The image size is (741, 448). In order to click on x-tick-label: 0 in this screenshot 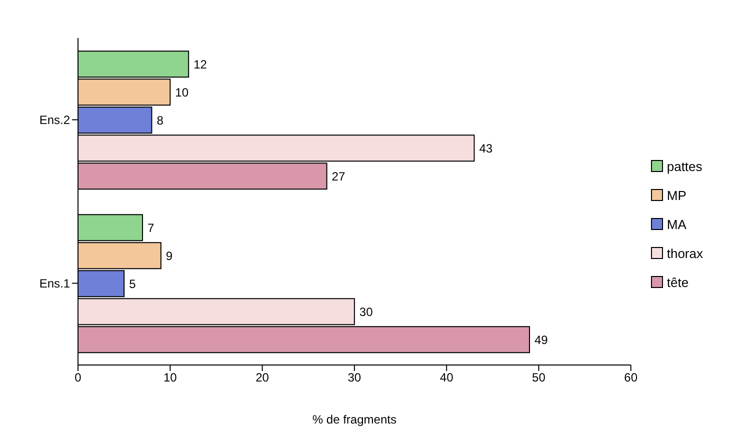, I will do `click(78, 377)`.